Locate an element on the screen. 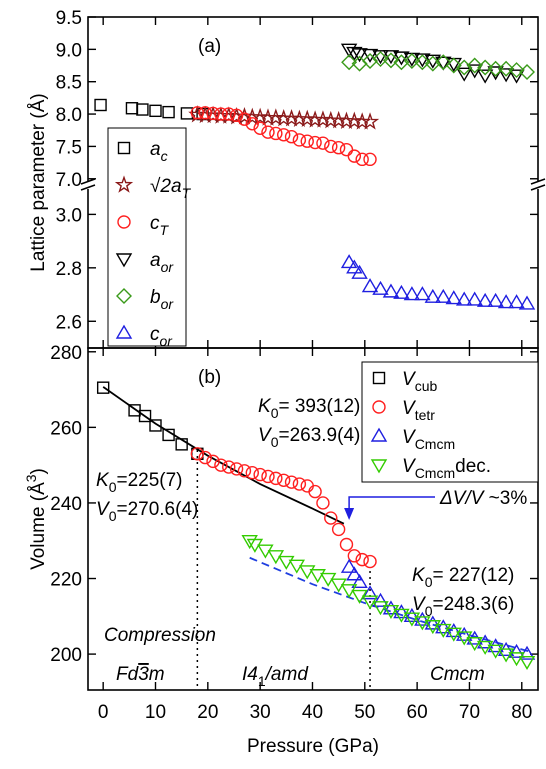 The image size is (546, 769). phase-label: Cmcm is located at coordinates (457, 674).